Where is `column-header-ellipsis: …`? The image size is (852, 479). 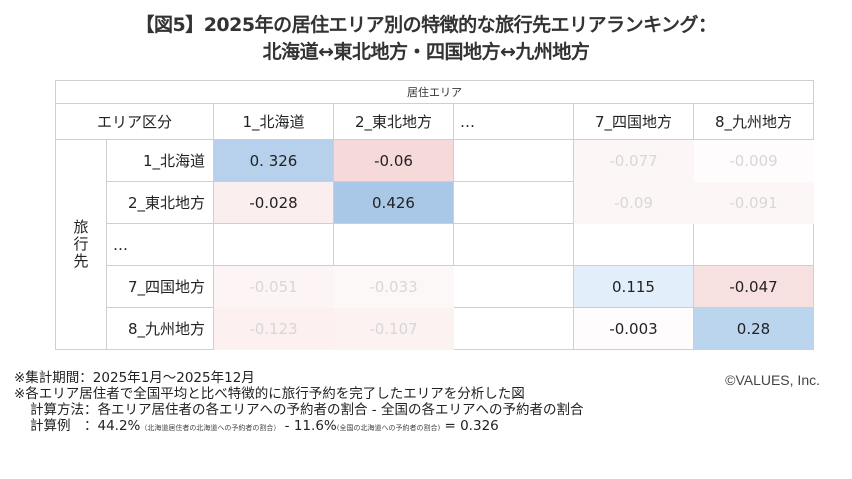
column-header-ellipsis: … is located at coordinates (513, 121).